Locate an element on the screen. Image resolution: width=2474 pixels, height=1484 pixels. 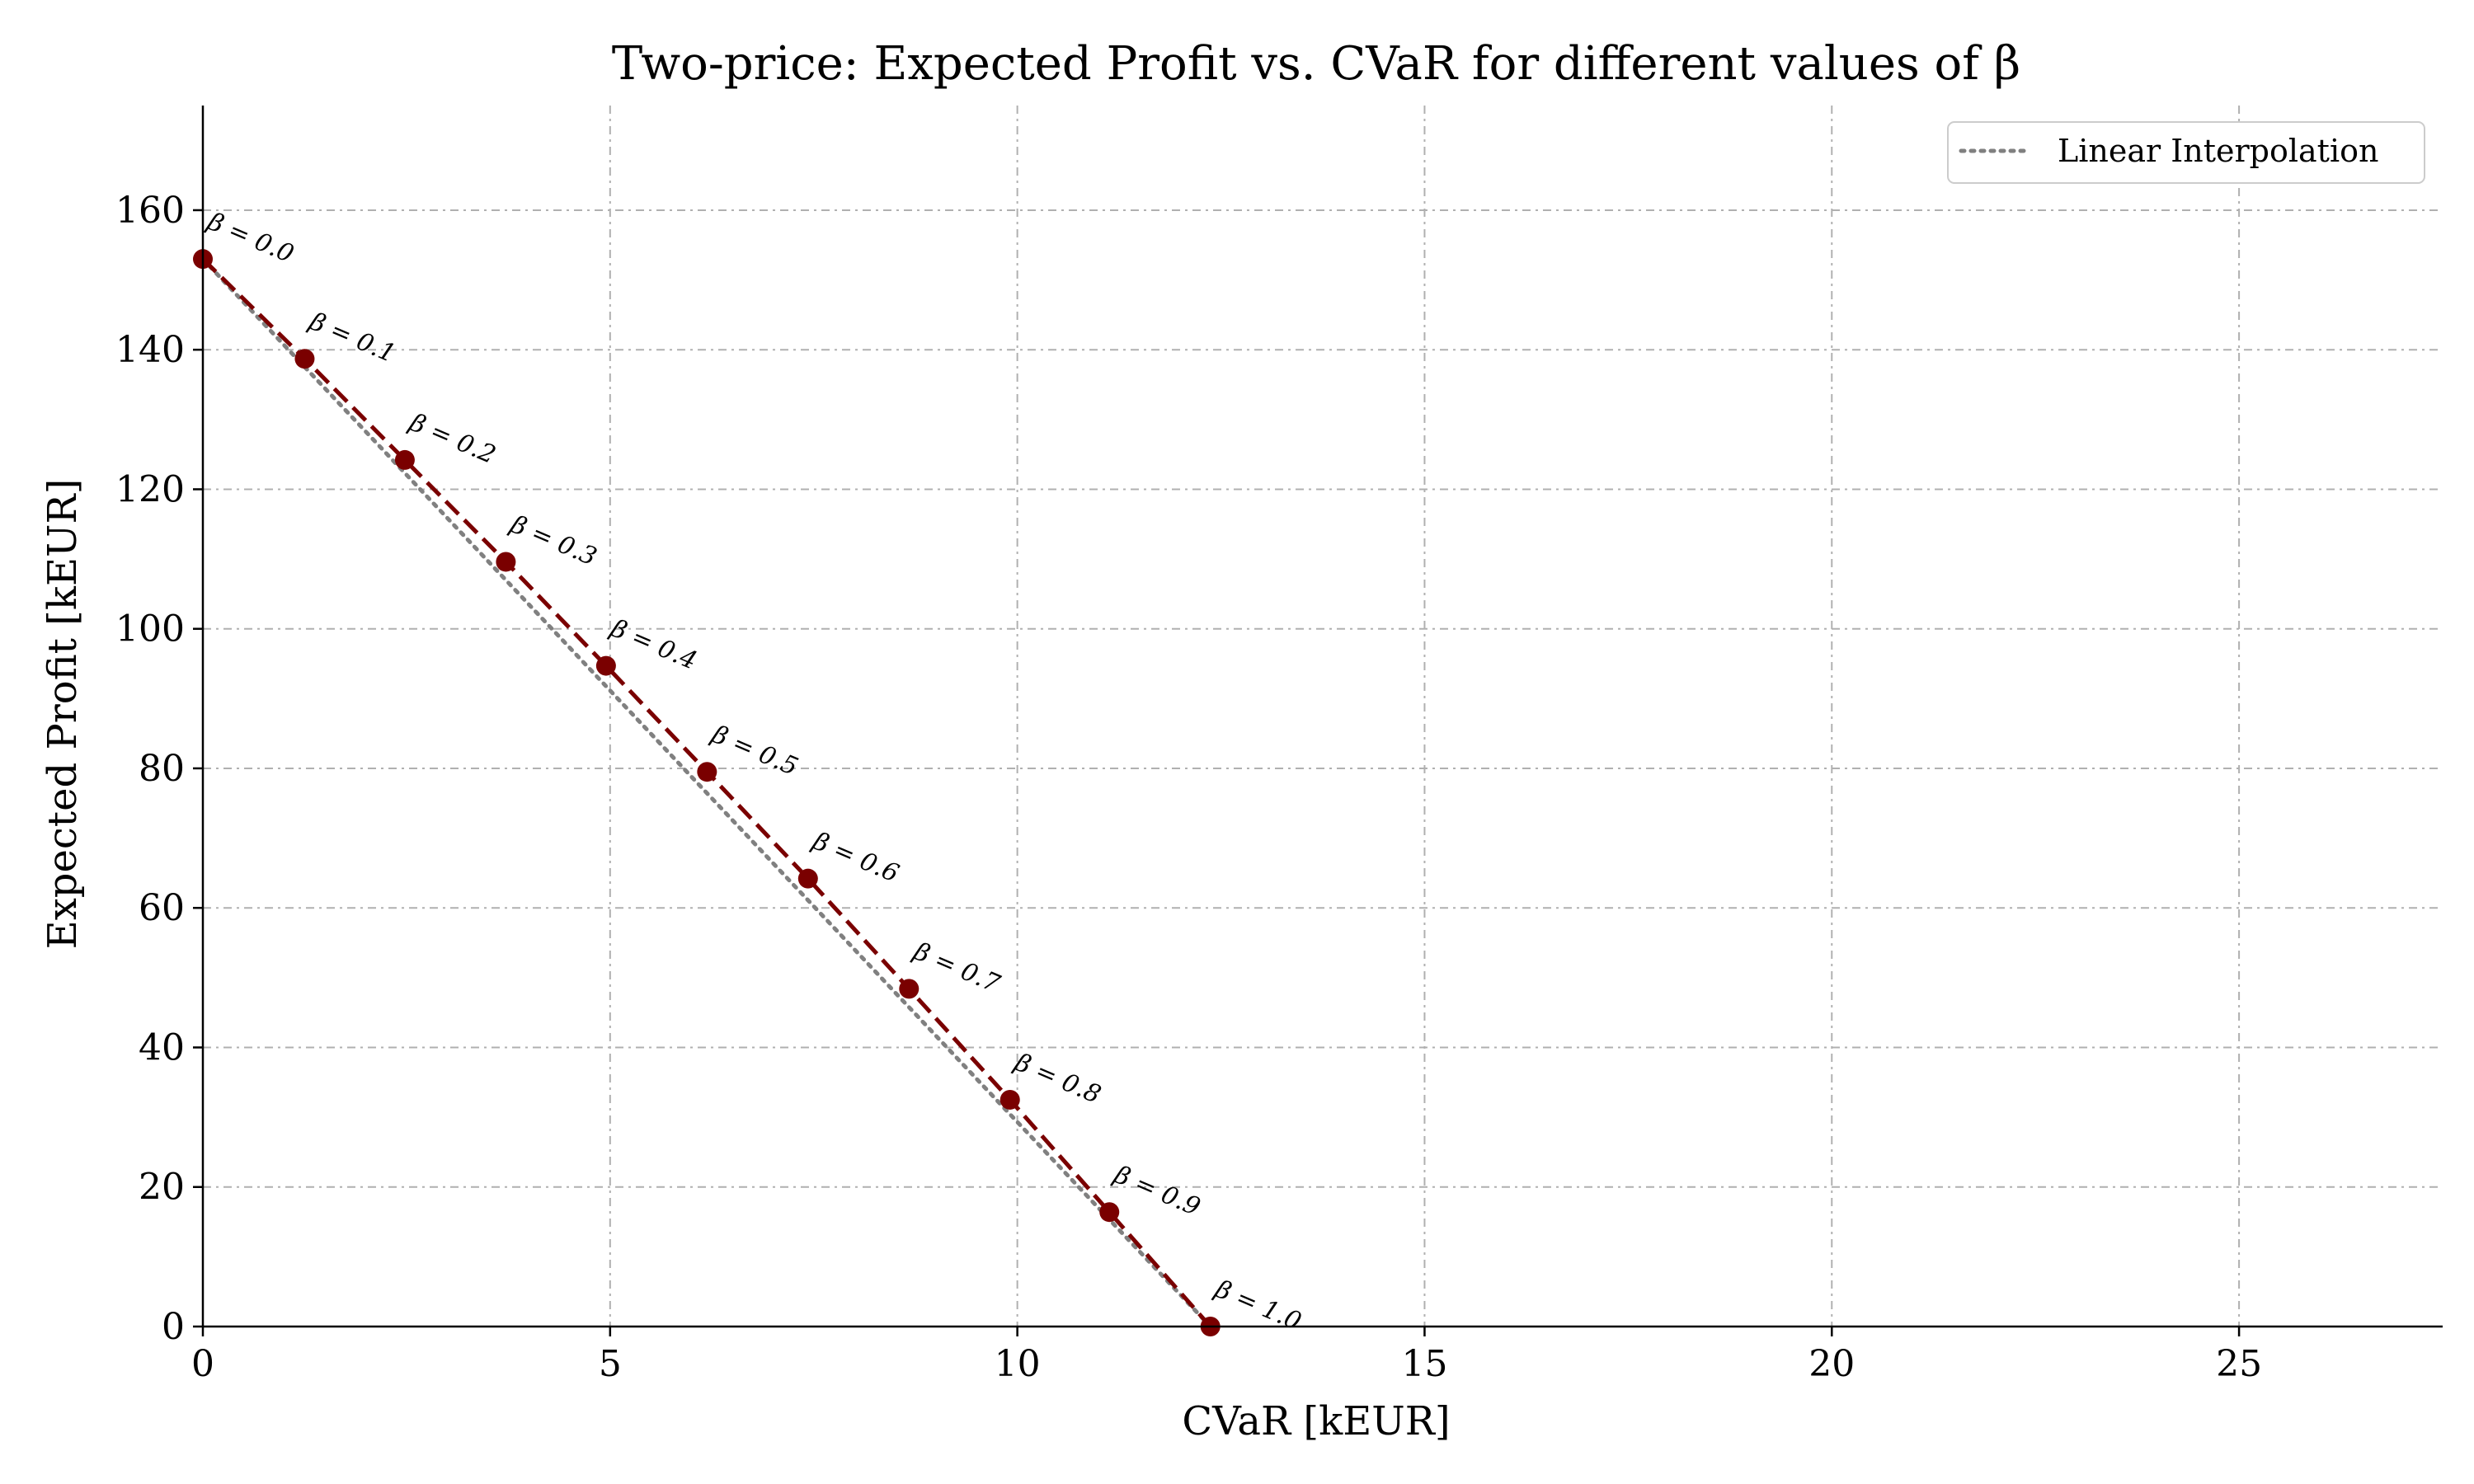
beta-label: β = 0.7 is located at coordinates (956, 968).